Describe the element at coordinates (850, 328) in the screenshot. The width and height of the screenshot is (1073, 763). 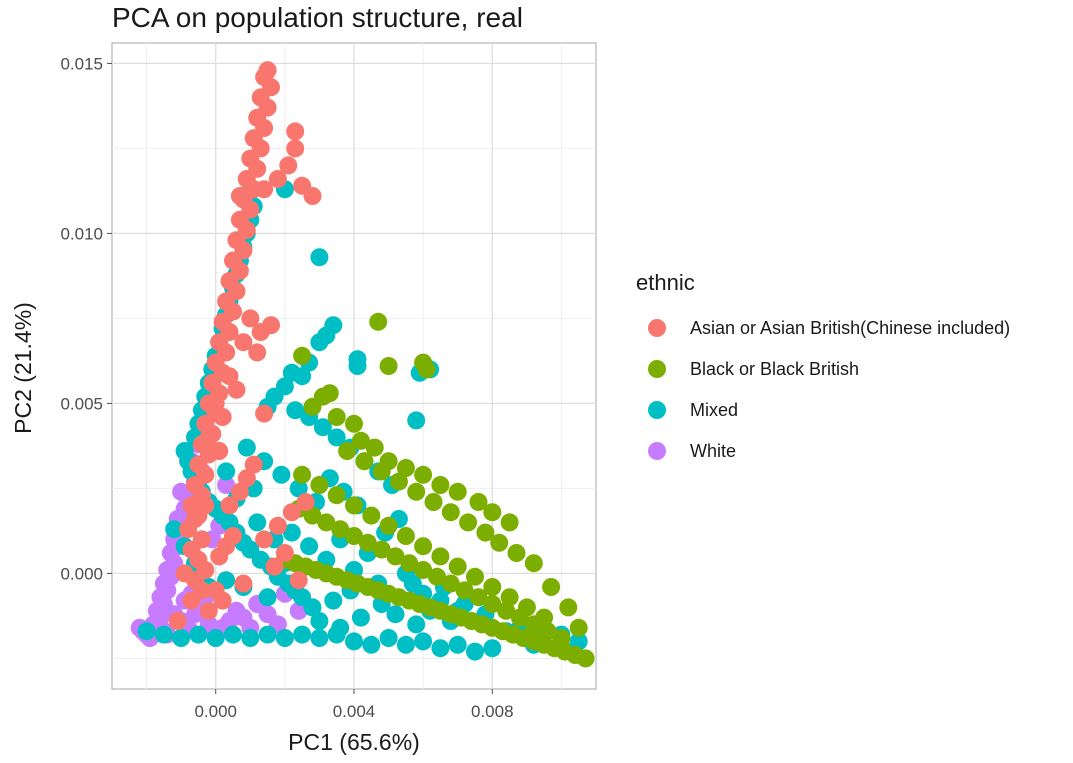
I see `legend-label: Asian or Asian British(Chinese included)` at that location.